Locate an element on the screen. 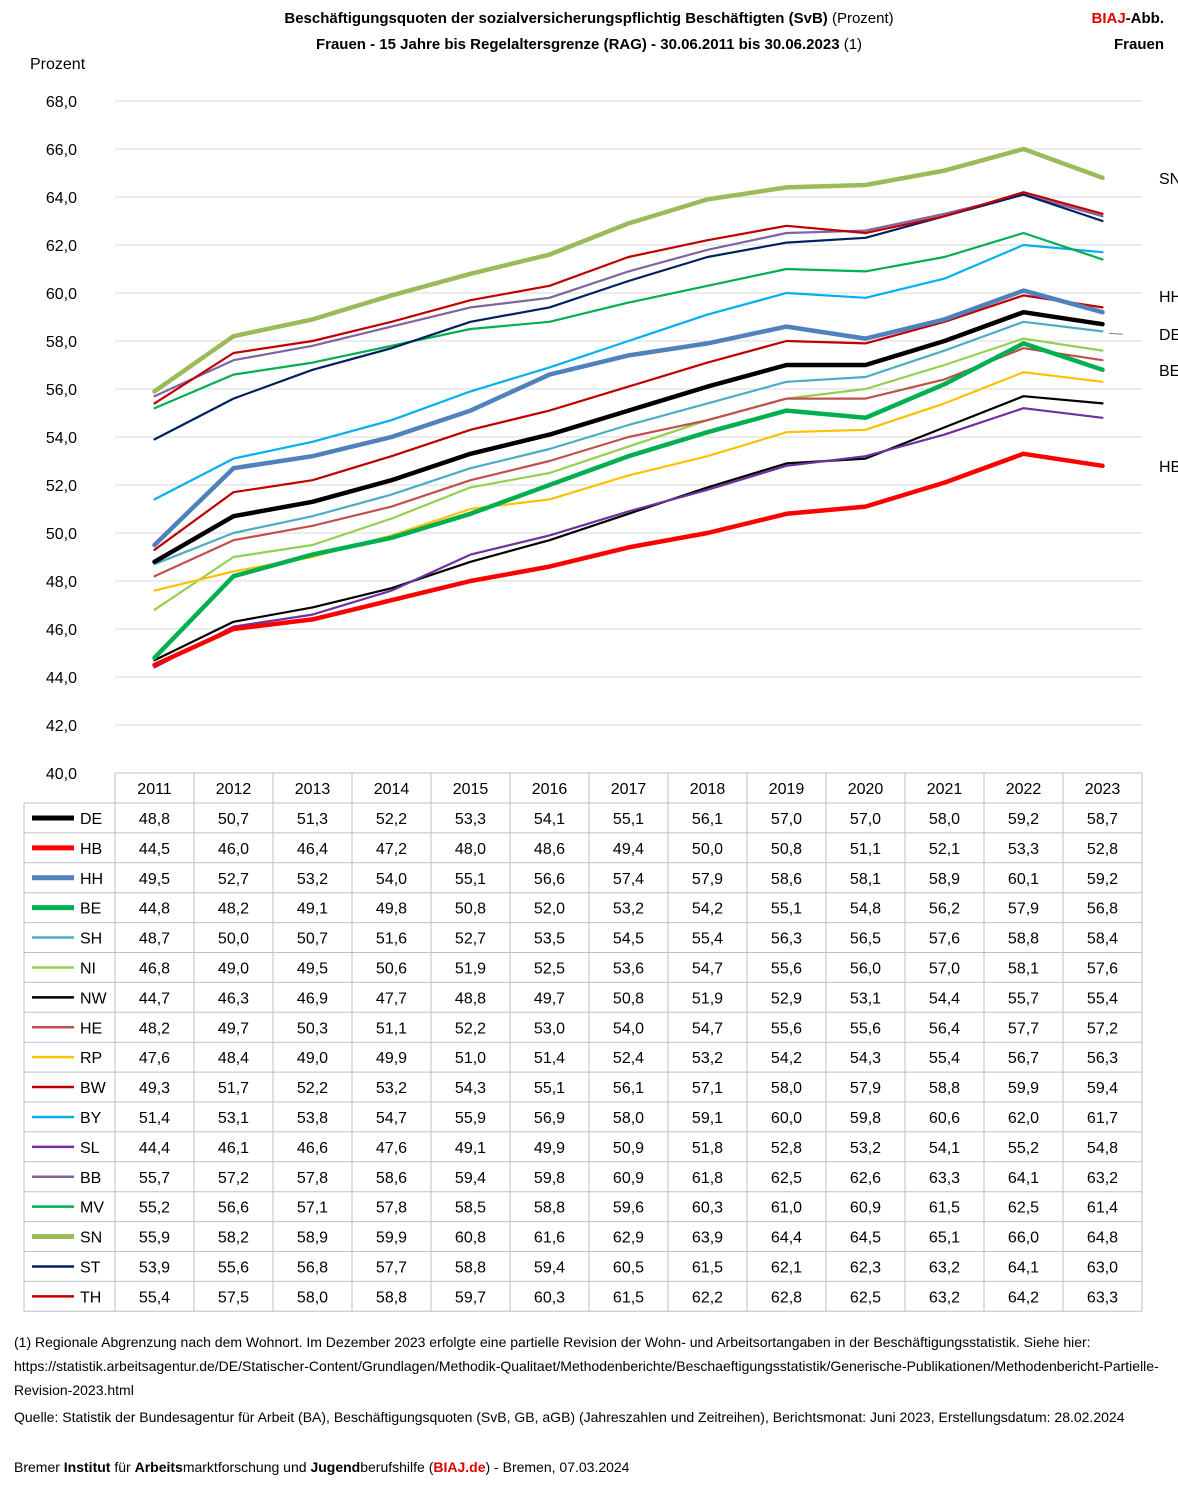 Image resolution: width=1178 pixels, height=1485 pixels. table-cell-value: 48,0 is located at coordinates (470, 849).